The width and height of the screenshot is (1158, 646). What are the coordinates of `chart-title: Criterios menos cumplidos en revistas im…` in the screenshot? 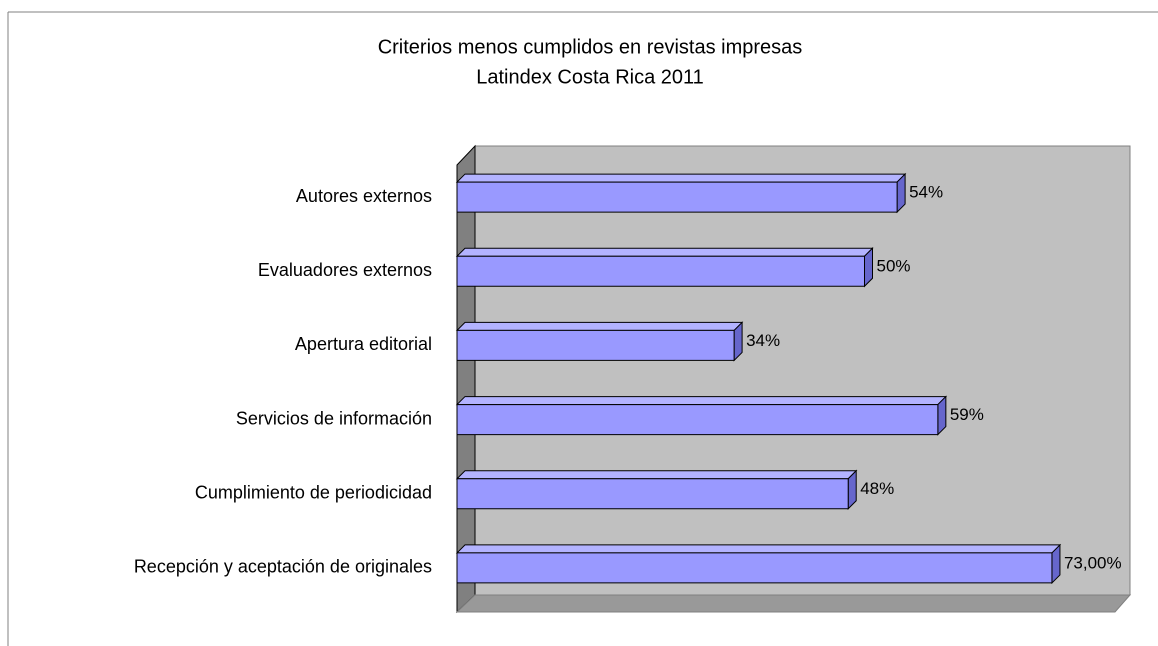 It's located at (590, 47).